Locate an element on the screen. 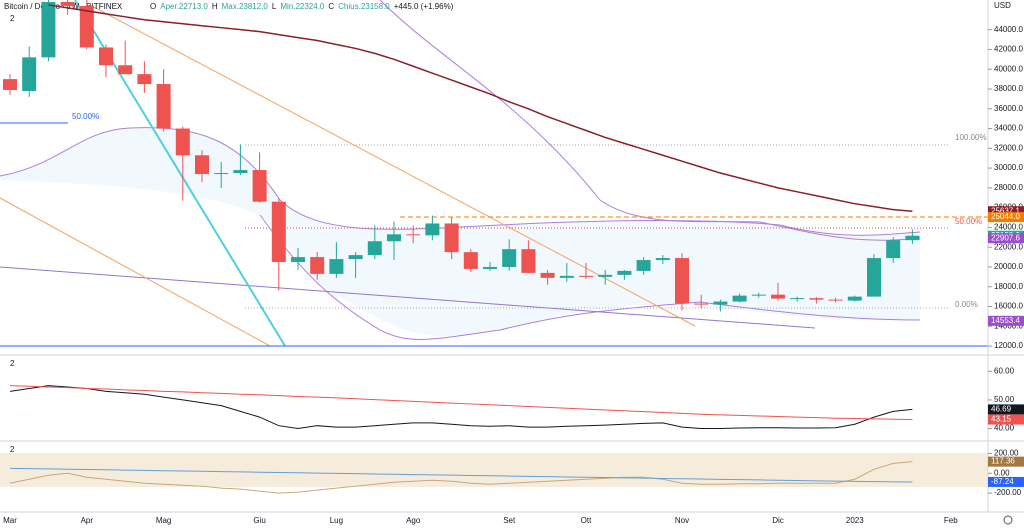 Image resolution: width=1024 pixels, height=528 pixels. x-tick-label: Mag is located at coordinates (164, 520).